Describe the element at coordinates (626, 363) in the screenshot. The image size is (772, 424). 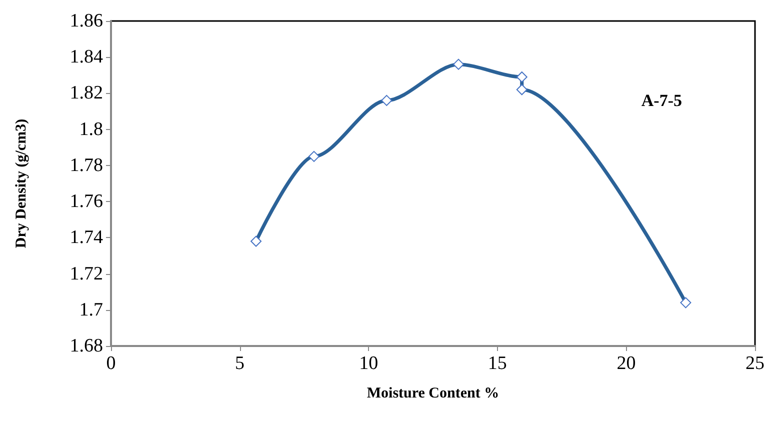
I see `x-tick-label: 20` at that location.